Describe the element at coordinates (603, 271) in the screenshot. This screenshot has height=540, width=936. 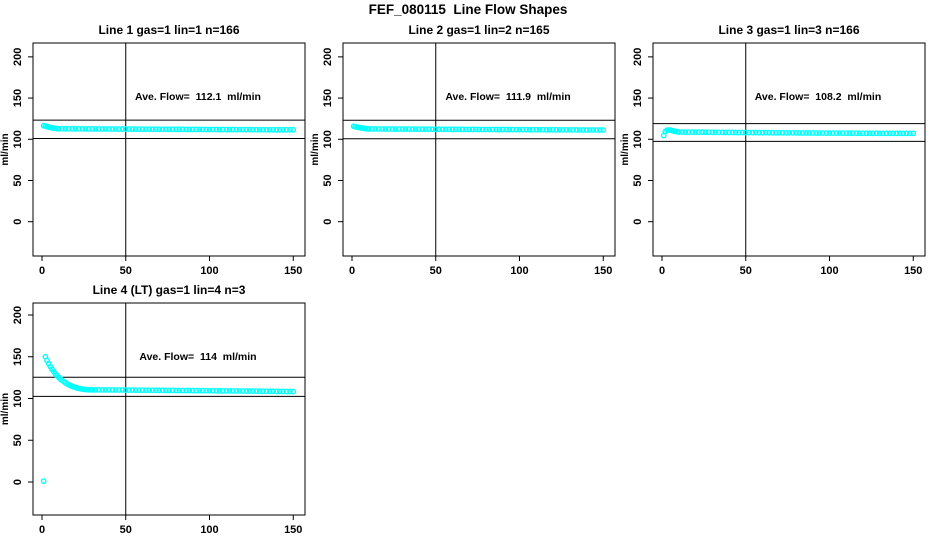
I see `x-axis-tick-label: 150` at that location.